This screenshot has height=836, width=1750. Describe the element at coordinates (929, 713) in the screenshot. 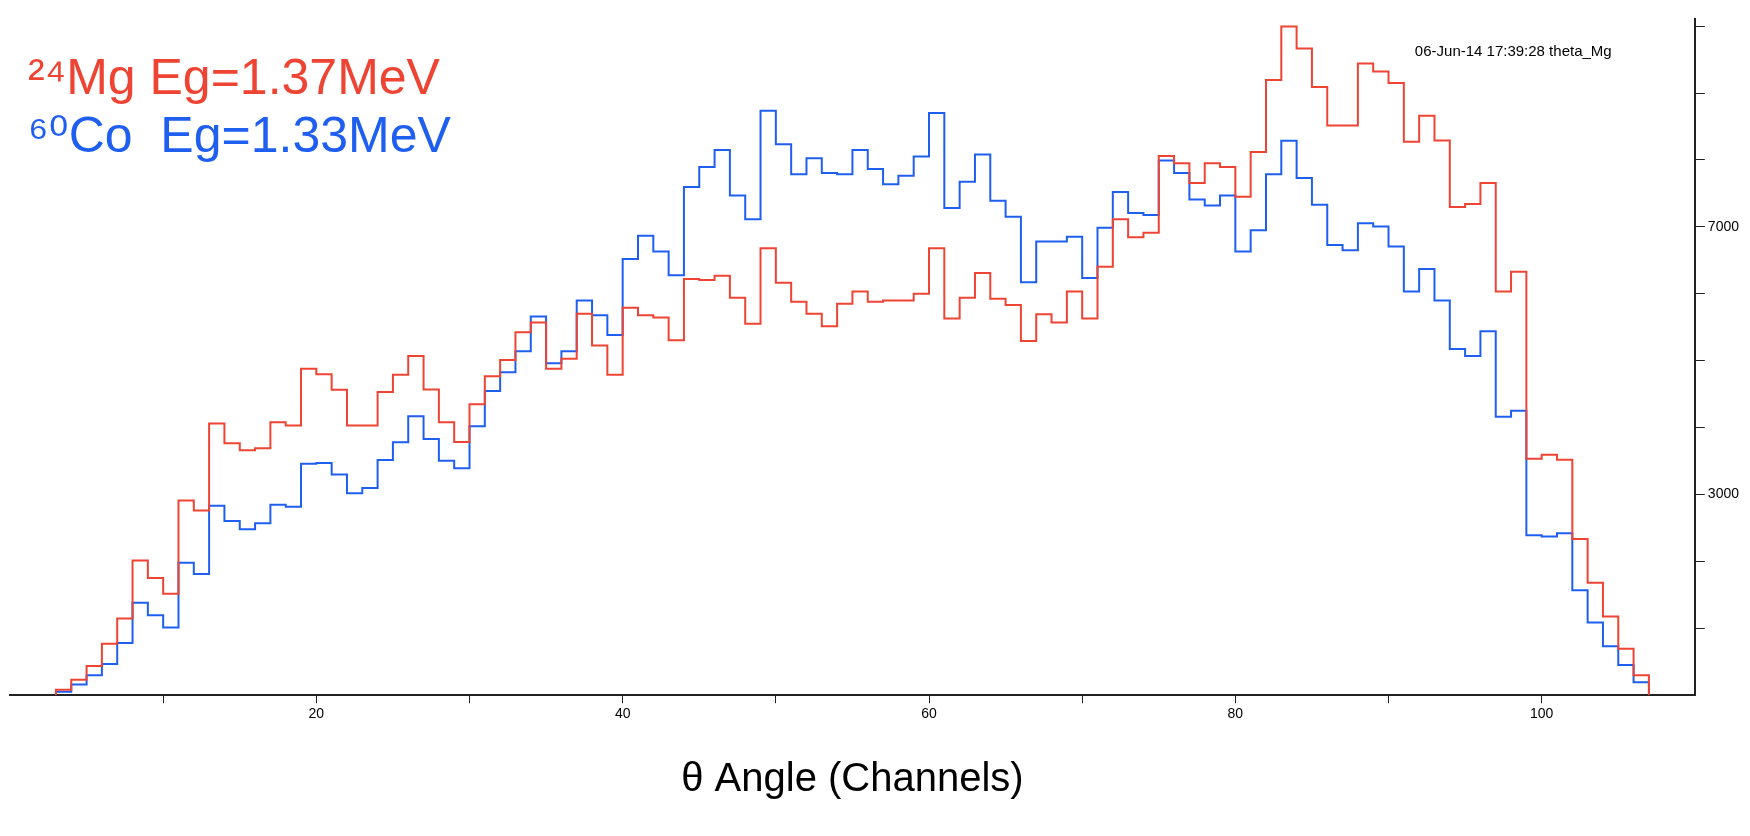

I see `x-tick-label: 60` at that location.